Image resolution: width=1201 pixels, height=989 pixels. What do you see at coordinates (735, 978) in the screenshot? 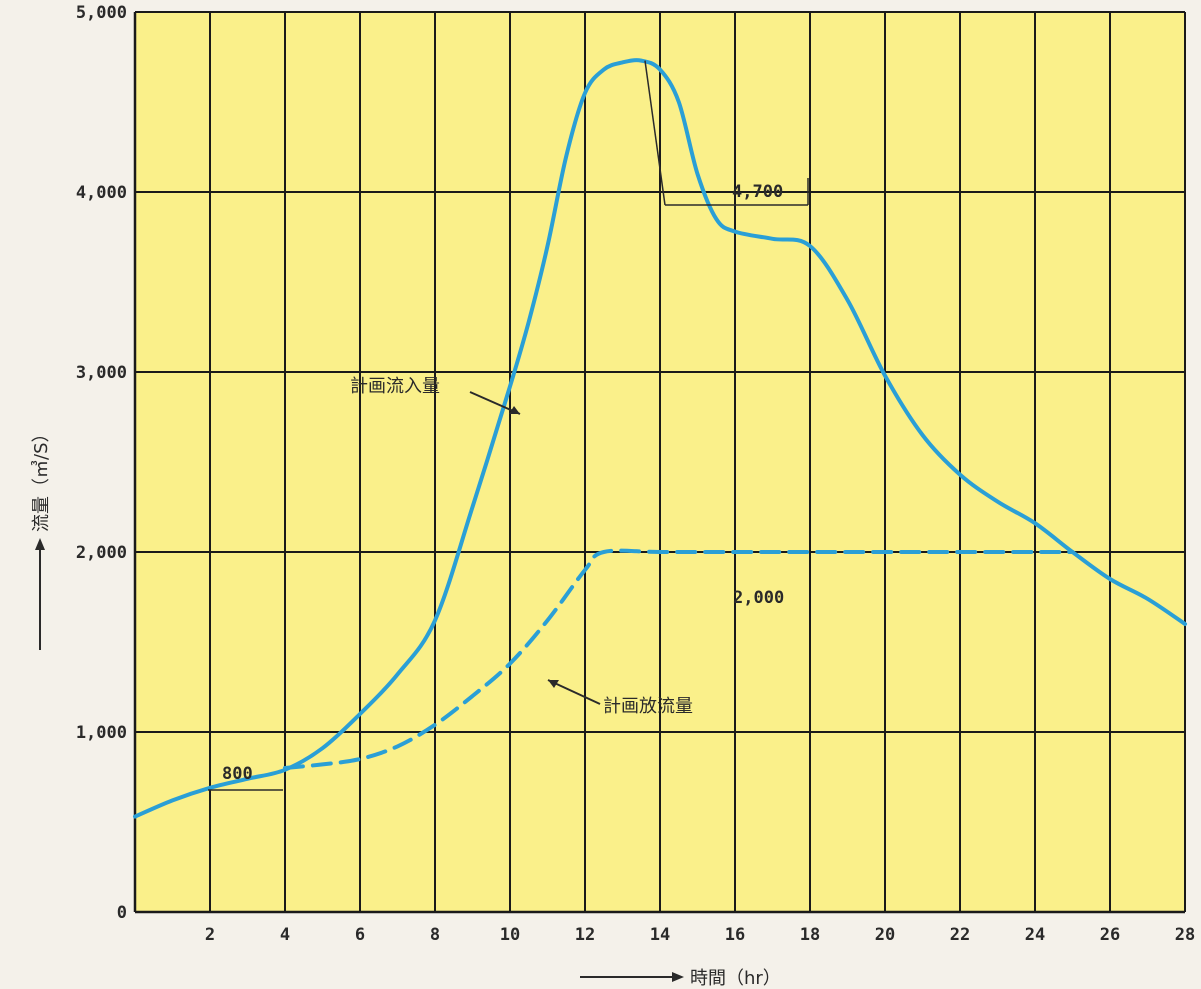
I see `x-axis-title: 時間（hr）` at bounding box center [735, 978].